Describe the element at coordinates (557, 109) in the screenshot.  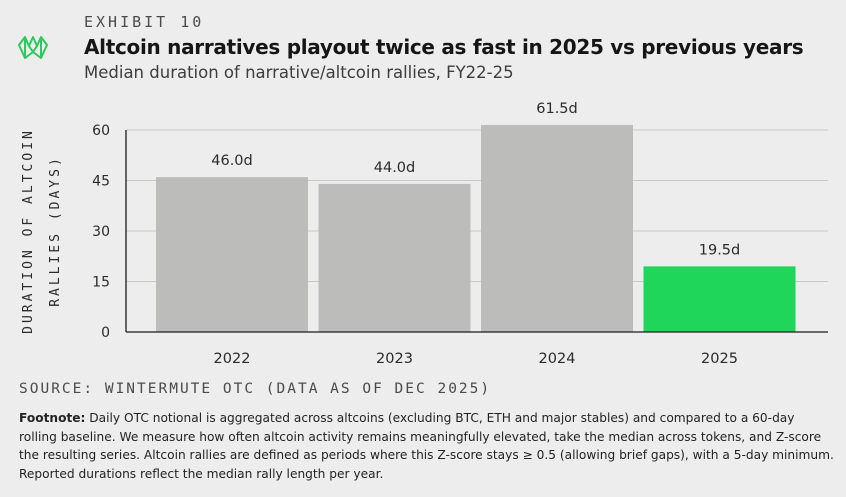
I see `data-label: 61.5d` at that location.